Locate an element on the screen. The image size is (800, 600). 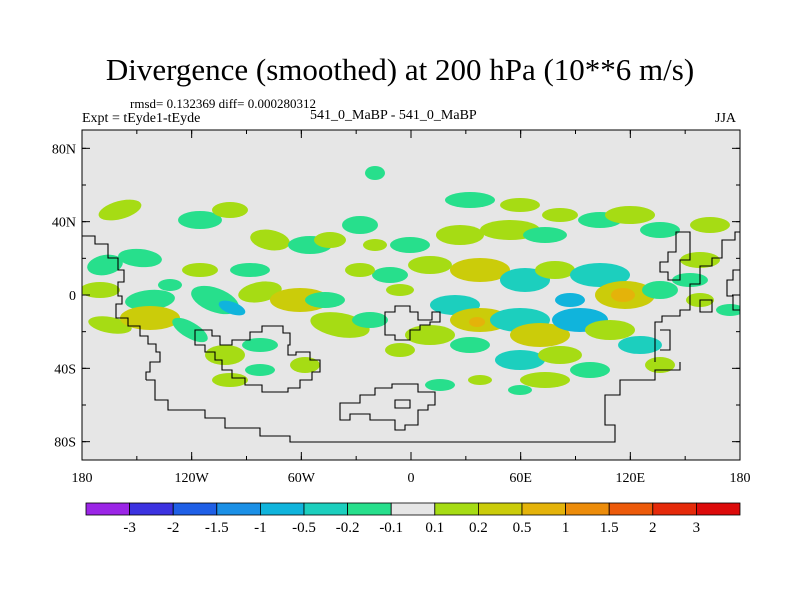
colorbar-label: -1.5 is located at coordinates (217, 528).